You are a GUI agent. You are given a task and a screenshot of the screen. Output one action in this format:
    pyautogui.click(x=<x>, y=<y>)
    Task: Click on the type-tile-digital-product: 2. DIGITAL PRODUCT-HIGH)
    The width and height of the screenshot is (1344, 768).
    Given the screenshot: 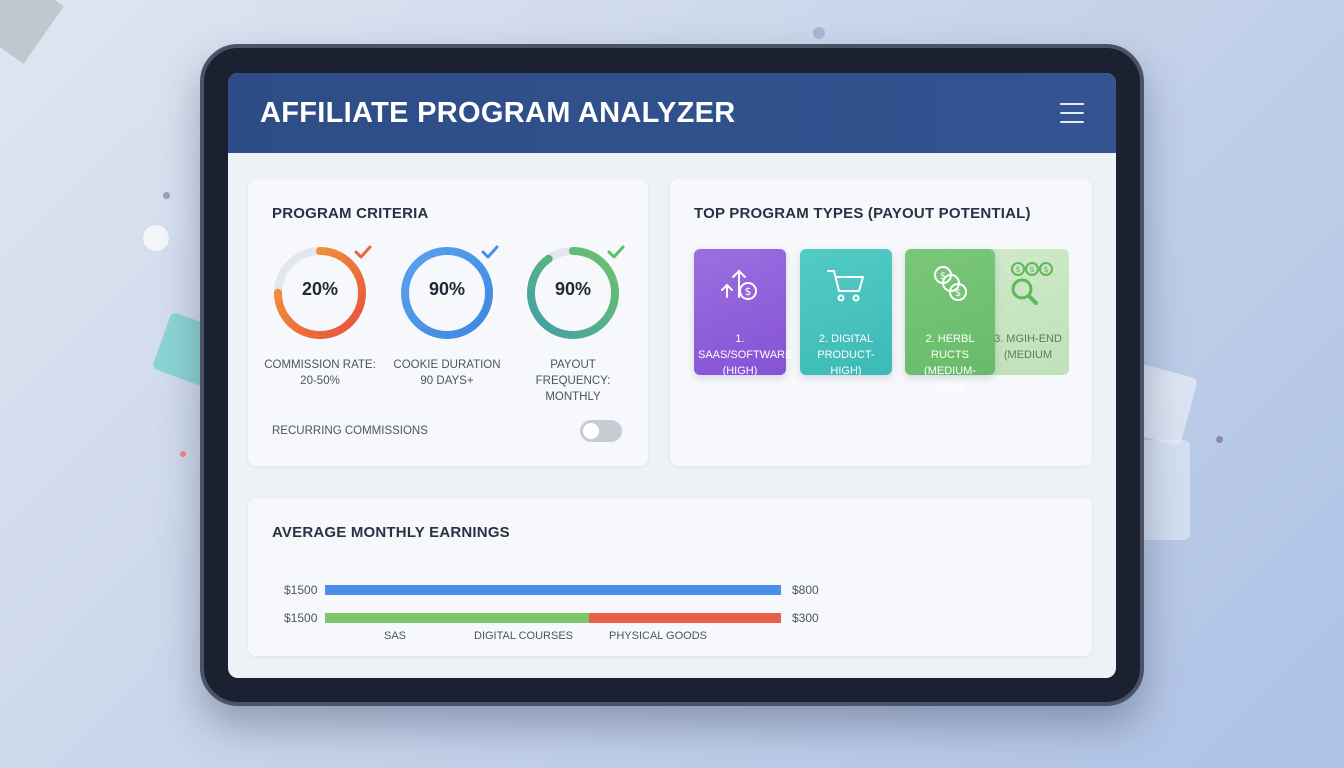 What is the action you would take?
    pyautogui.click(x=846, y=313)
    